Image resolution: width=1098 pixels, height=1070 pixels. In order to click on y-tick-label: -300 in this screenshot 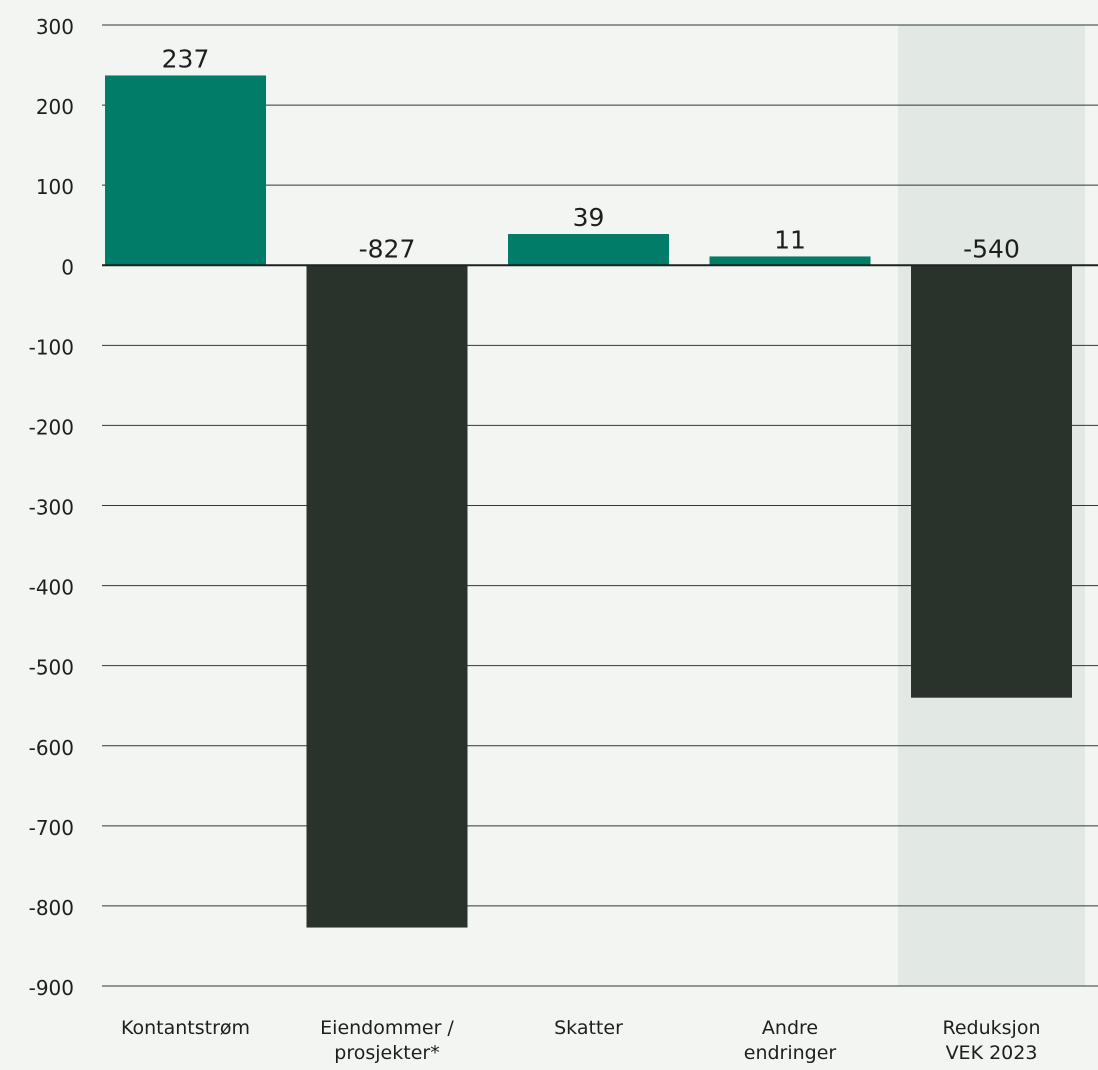, I will do `click(51, 508)`.